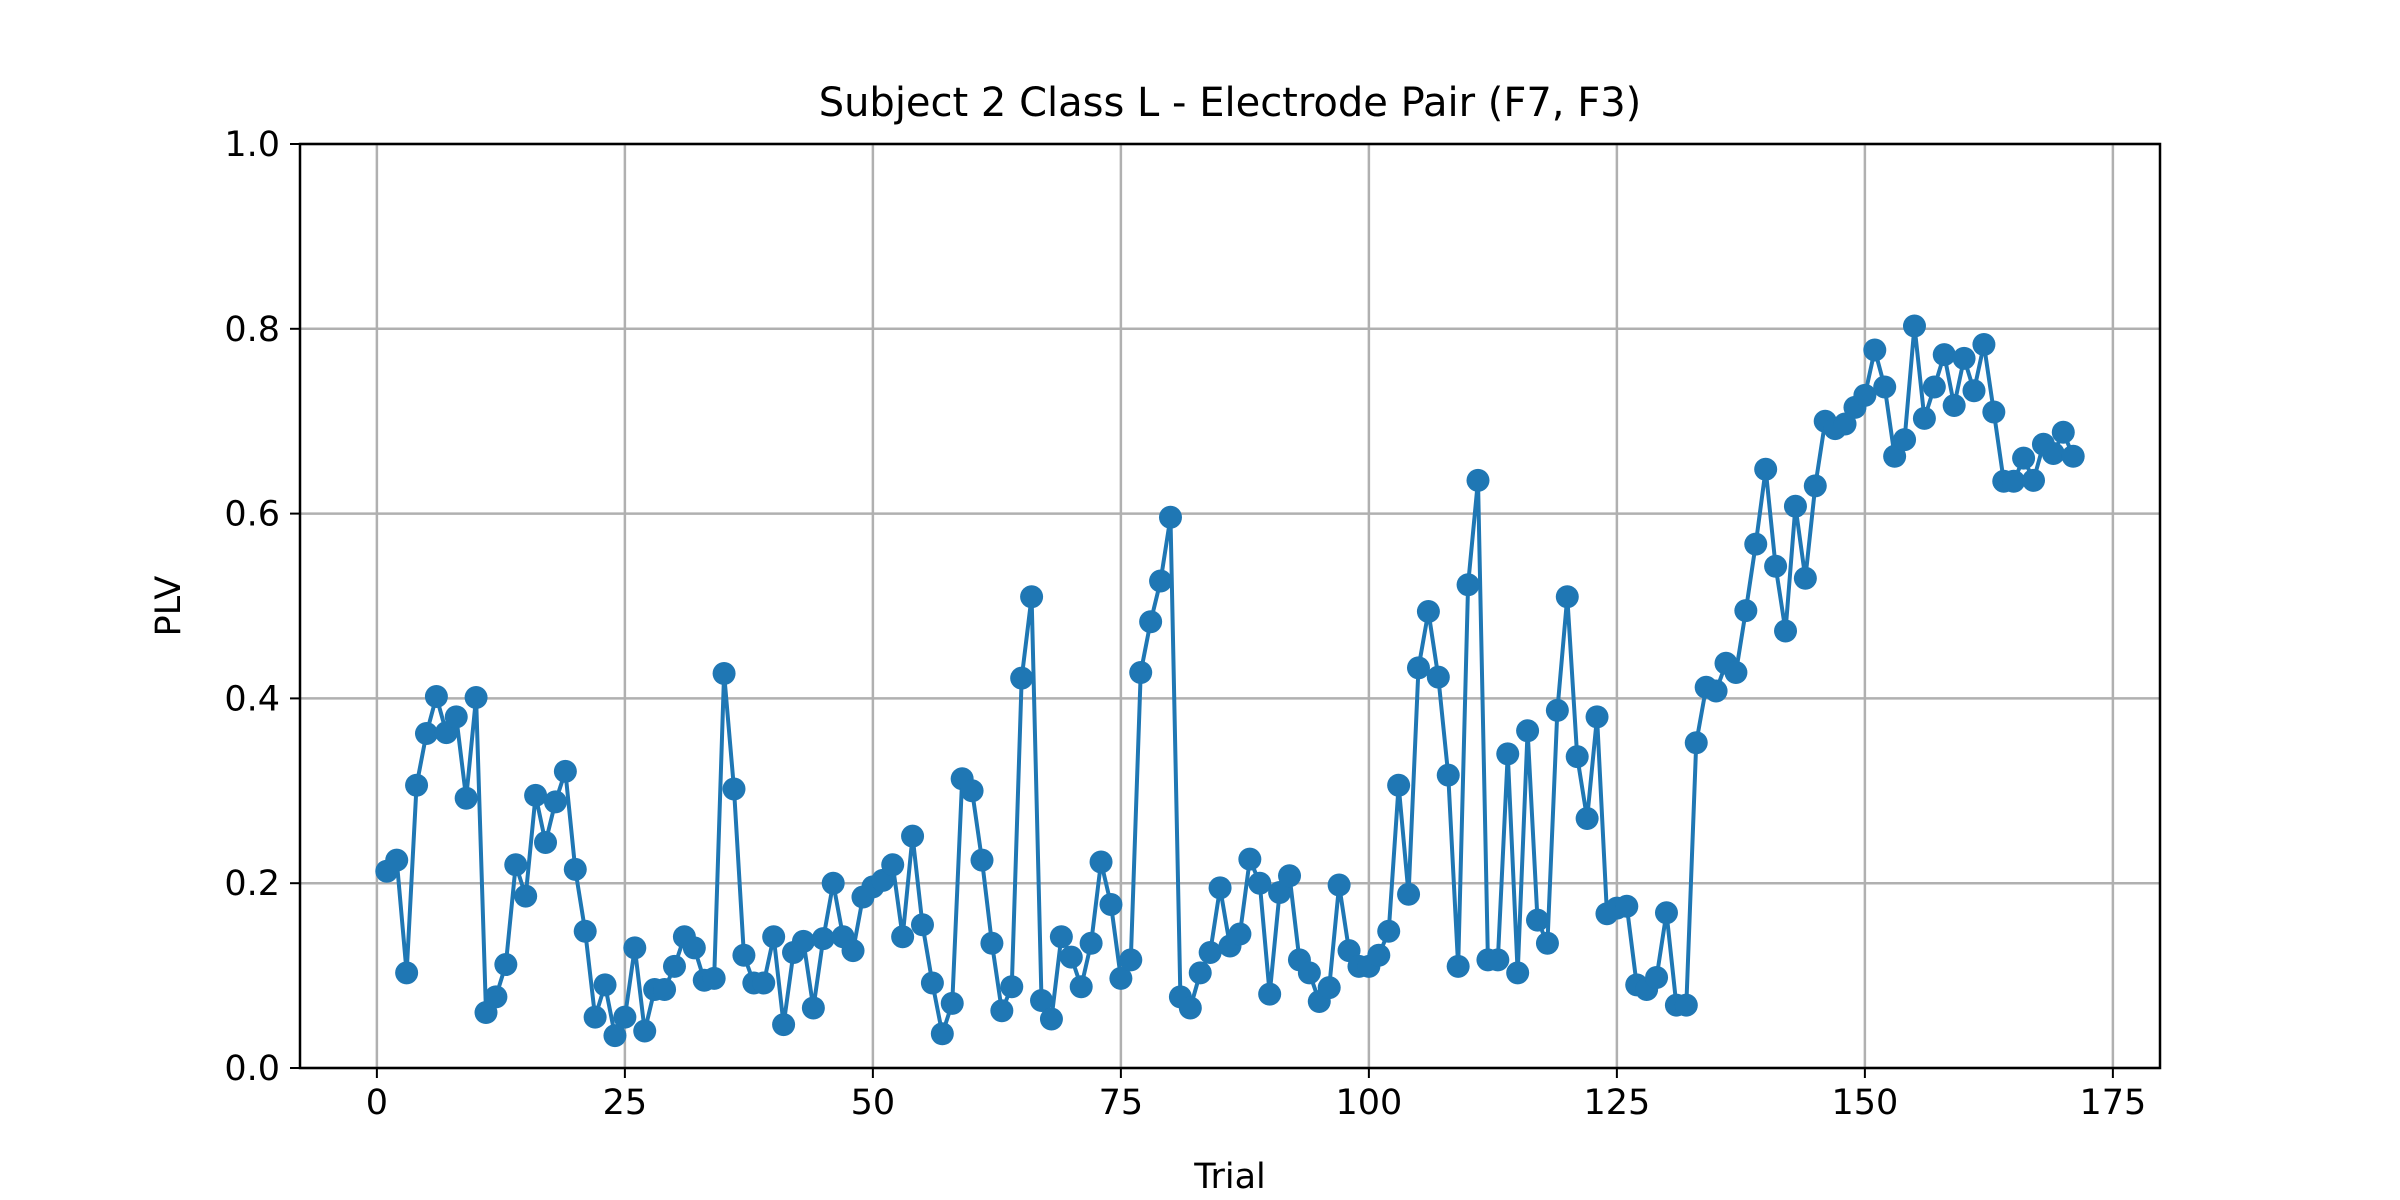  I want to click on x-tick-label: 100, so click(1368, 1103).